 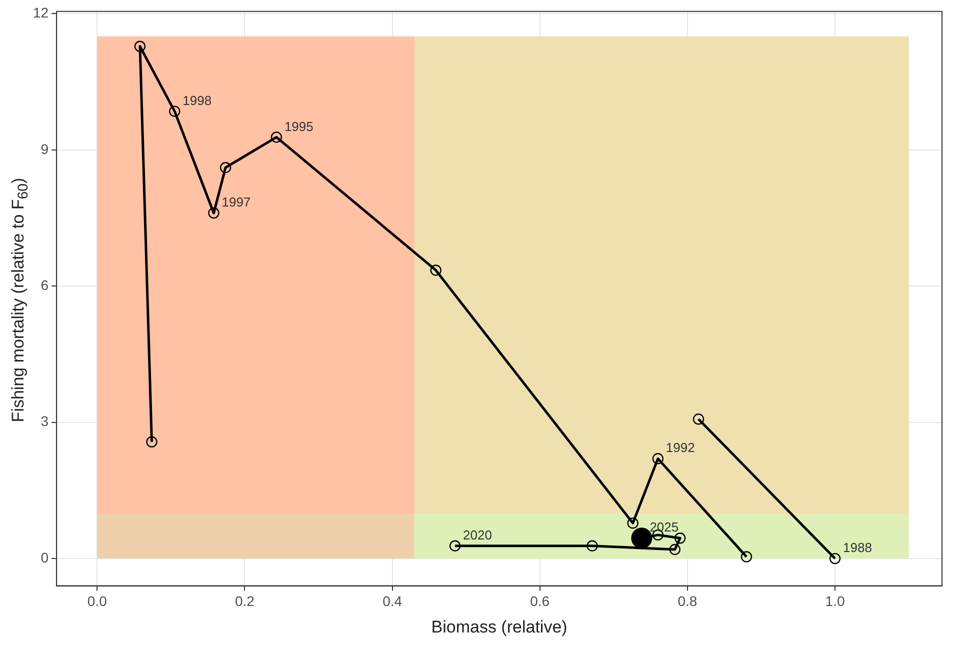 I want to click on y-tick-label: 12, so click(x=40, y=12).